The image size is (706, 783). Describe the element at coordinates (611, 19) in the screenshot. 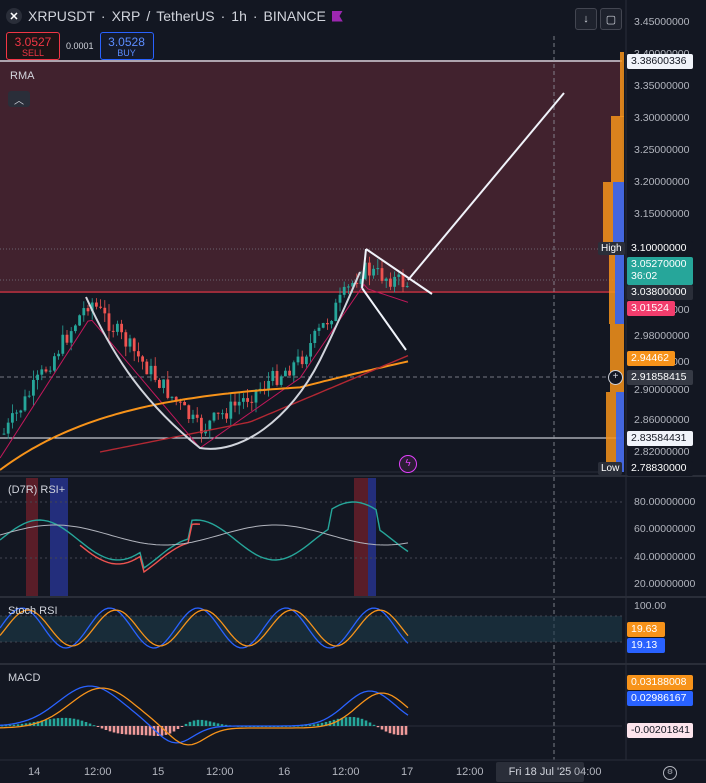

I see `fullscreen-icon: ▢` at that location.